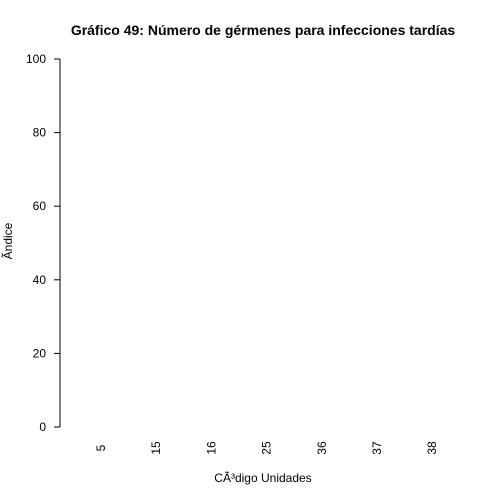 This screenshot has width=500, height=500. I want to click on x-tick-label: 5, so click(101, 447).